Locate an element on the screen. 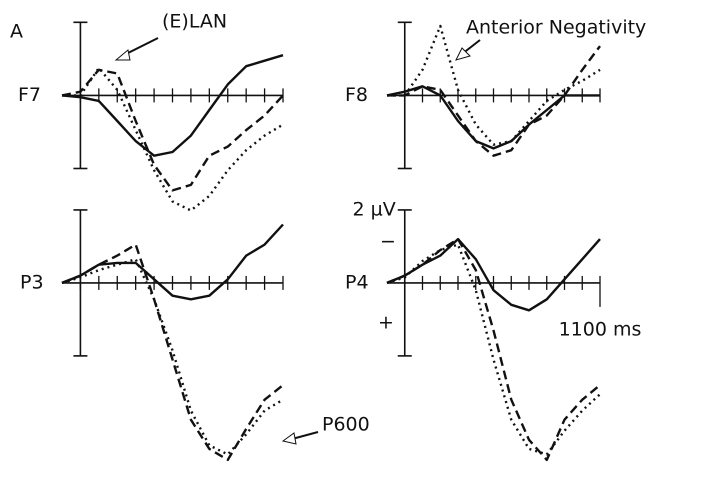 This screenshot has height=480, width=721. annotation: − is located at coordinates (388, 242).